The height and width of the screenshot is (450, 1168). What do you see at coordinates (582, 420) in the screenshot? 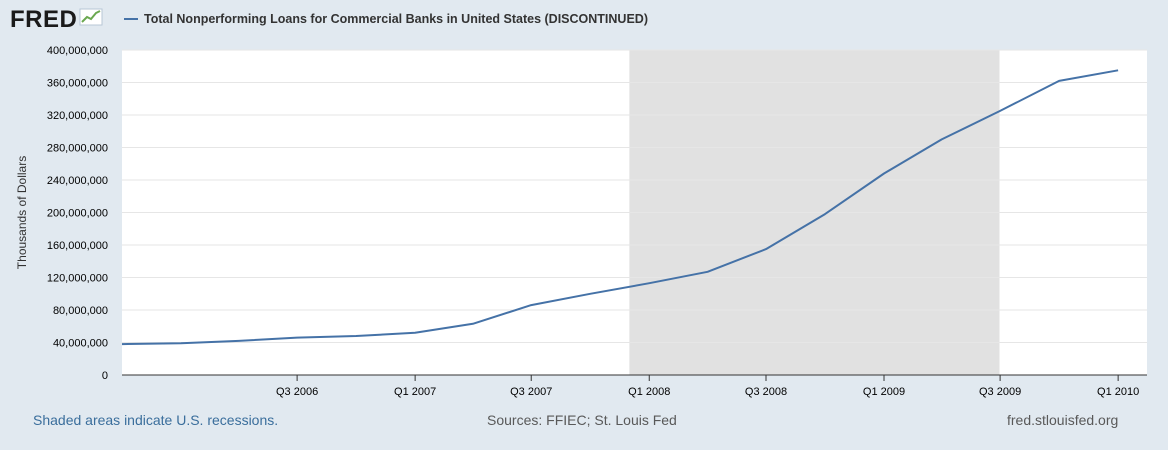
I see `sources-text: Sources: FFIEC; St. Louis Fed` at bounding box center [582, 420].